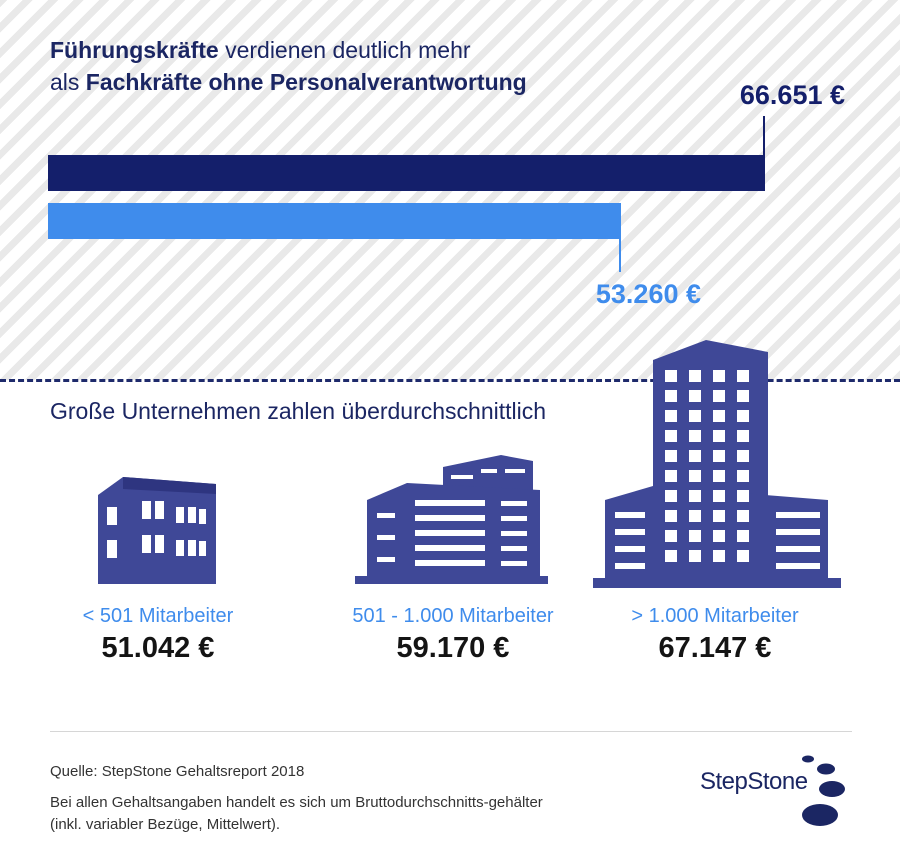 The height and width of the screenshot is (849, 900). Describe the element at coordinates (157, 530) in the screenshot. I see `small-building-icon` at that location.